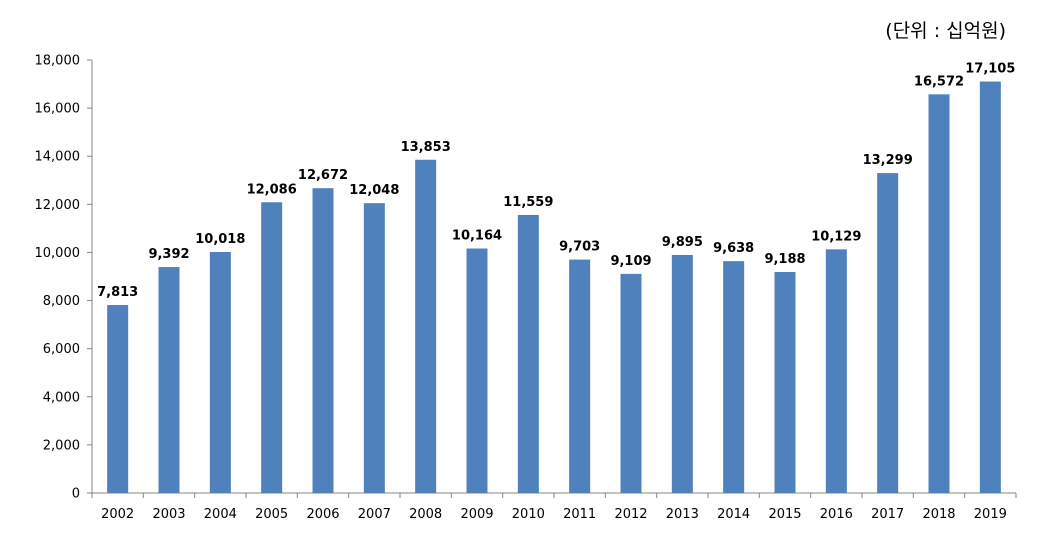 Image resolution: width=1040 pixels, height=536 pixels. I want to click on y-tick-label: 18,000, so click(58, 61).